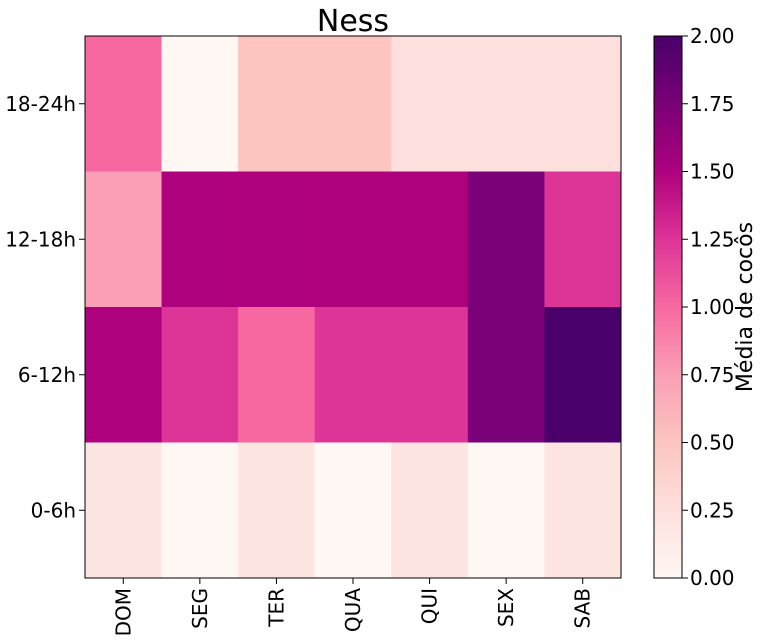 Image resolution: width=764 pixels, height=642 pixels. What do you see at coordinates (583, 608) in the screenshot?
I see `x-tick-label: SAB` at bounding box center [583, 608].